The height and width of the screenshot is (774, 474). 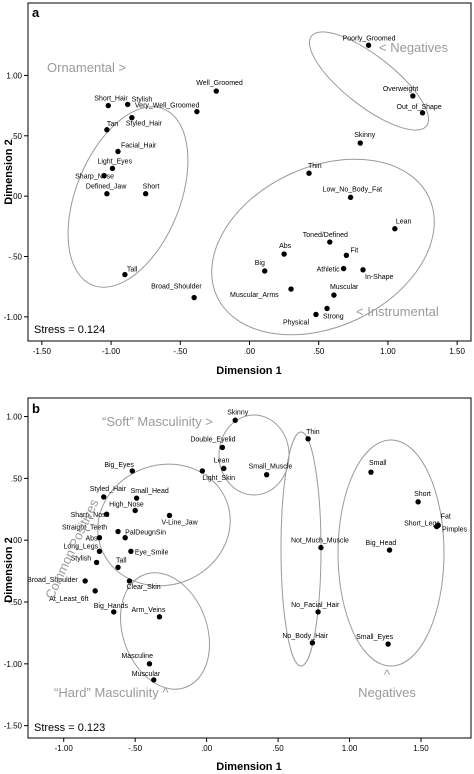 What do you see at coordinates (139, 145) in the screenshot?
I see `point-label: Facial_Hair` at bounding box center [139, 145].